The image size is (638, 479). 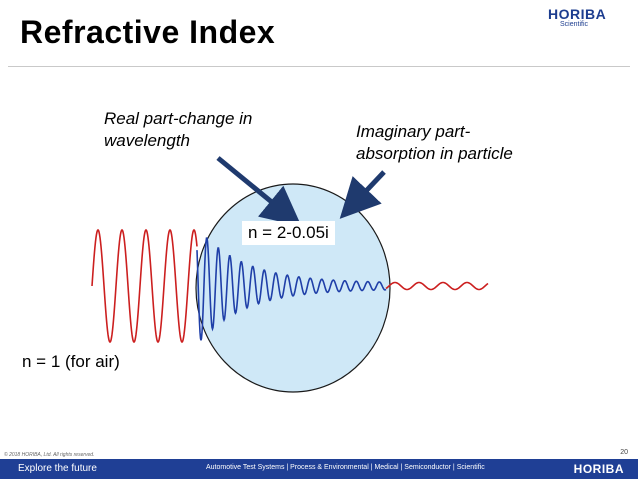 What do you see at coordinates (71, 361) in the screenshot?
I see `air-index-label: n = 1 (for air)` at bounding box center [71, 361].